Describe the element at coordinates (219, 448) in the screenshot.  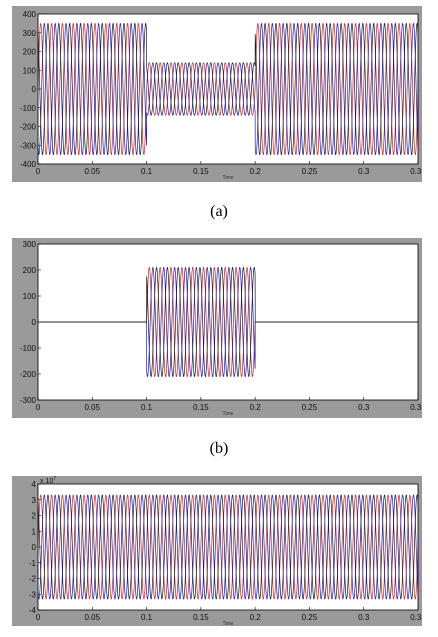
I see `caption-b: (b)` at that location.